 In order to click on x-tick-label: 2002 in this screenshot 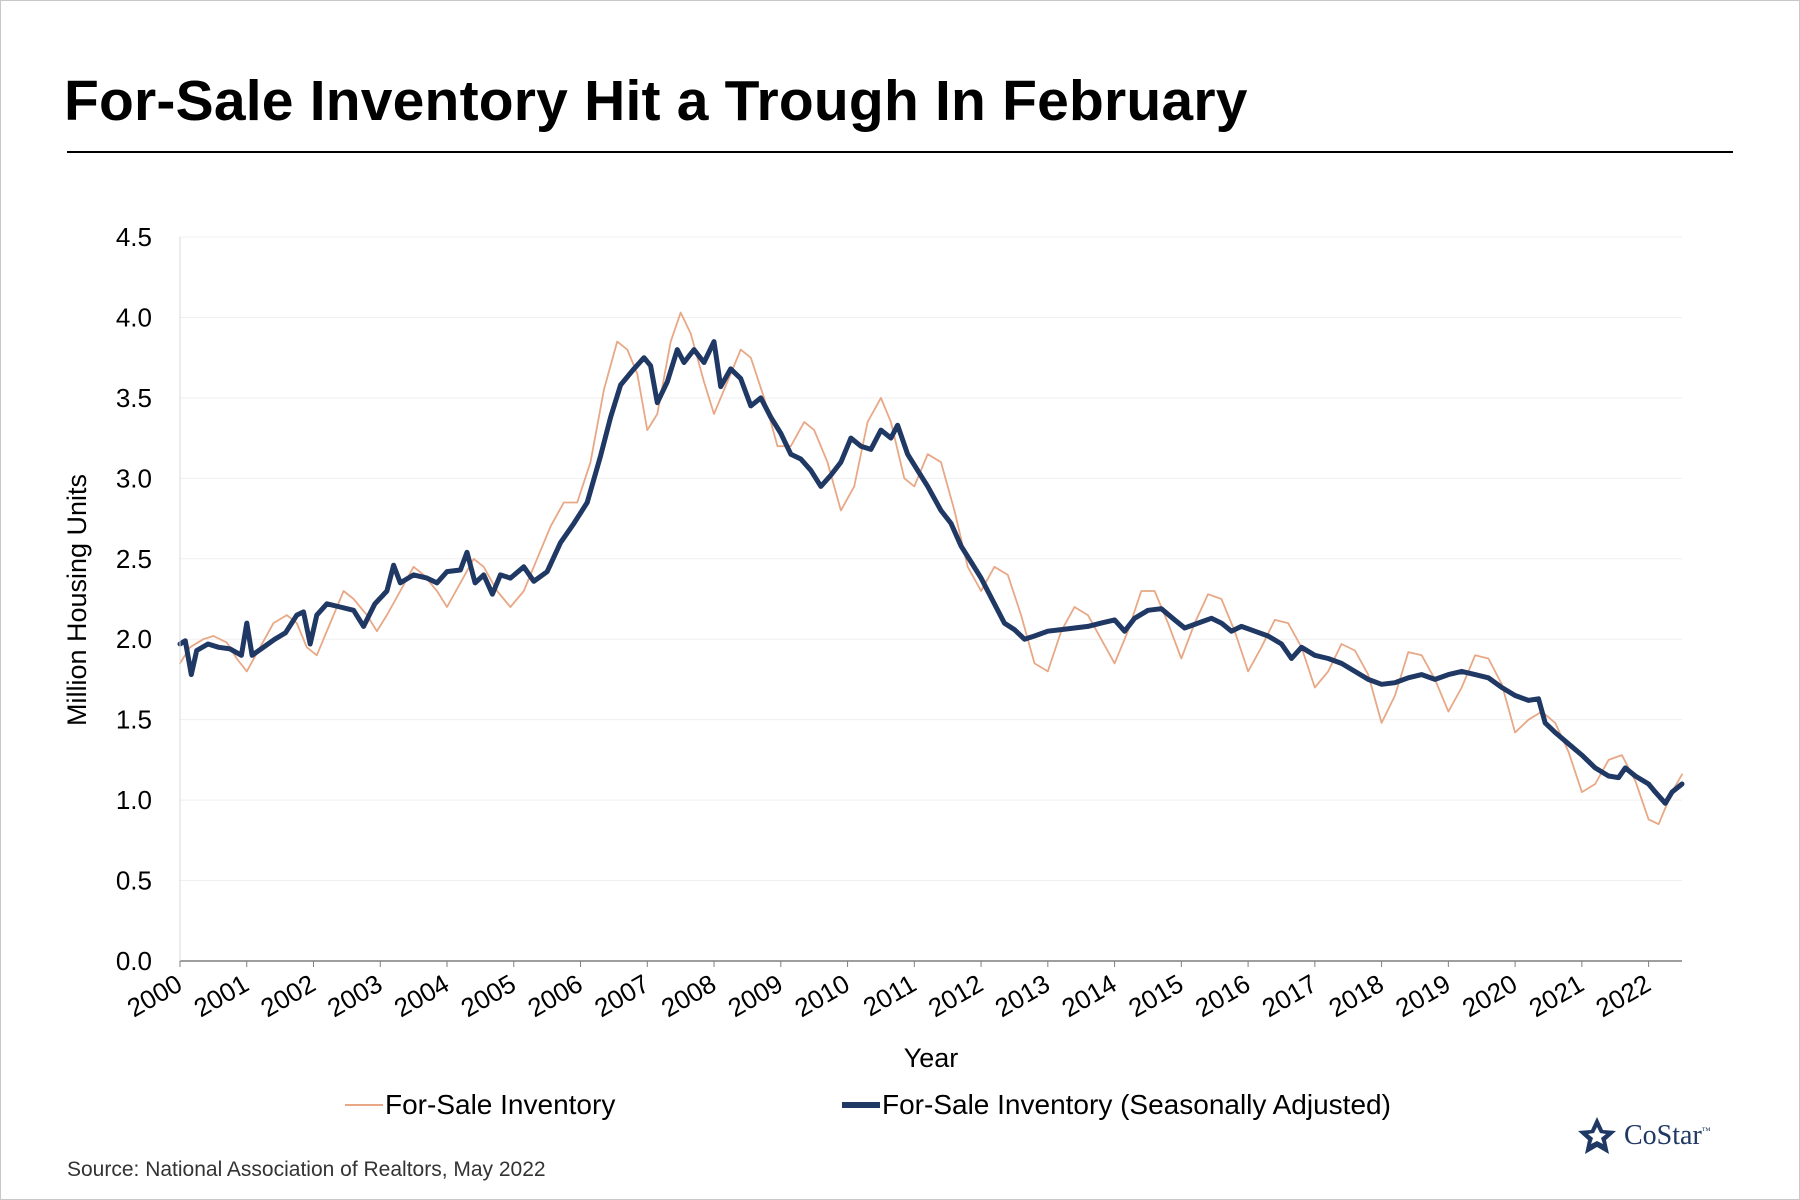, I will do `click(287, 995)`.